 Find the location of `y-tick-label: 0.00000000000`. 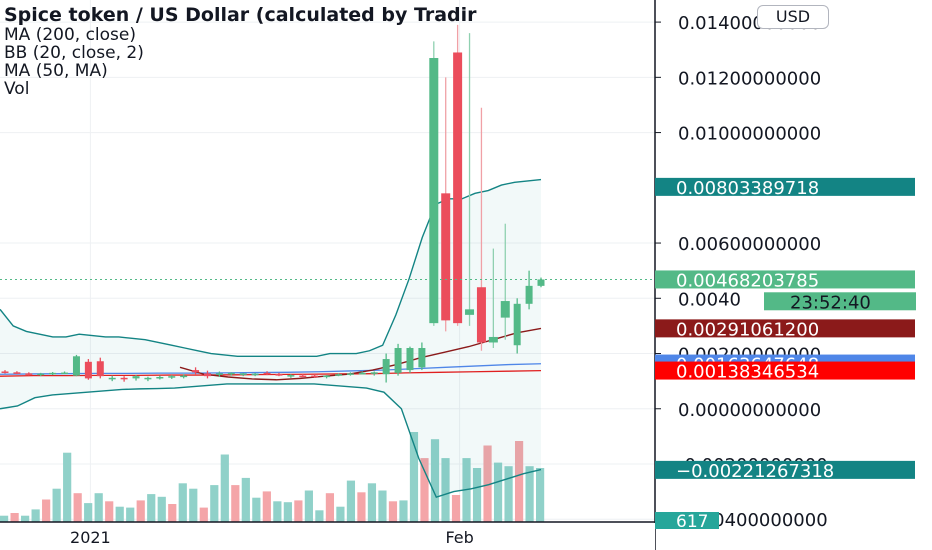

y-tick-label: 0.00000000000 is located at coordinates (749, 410).